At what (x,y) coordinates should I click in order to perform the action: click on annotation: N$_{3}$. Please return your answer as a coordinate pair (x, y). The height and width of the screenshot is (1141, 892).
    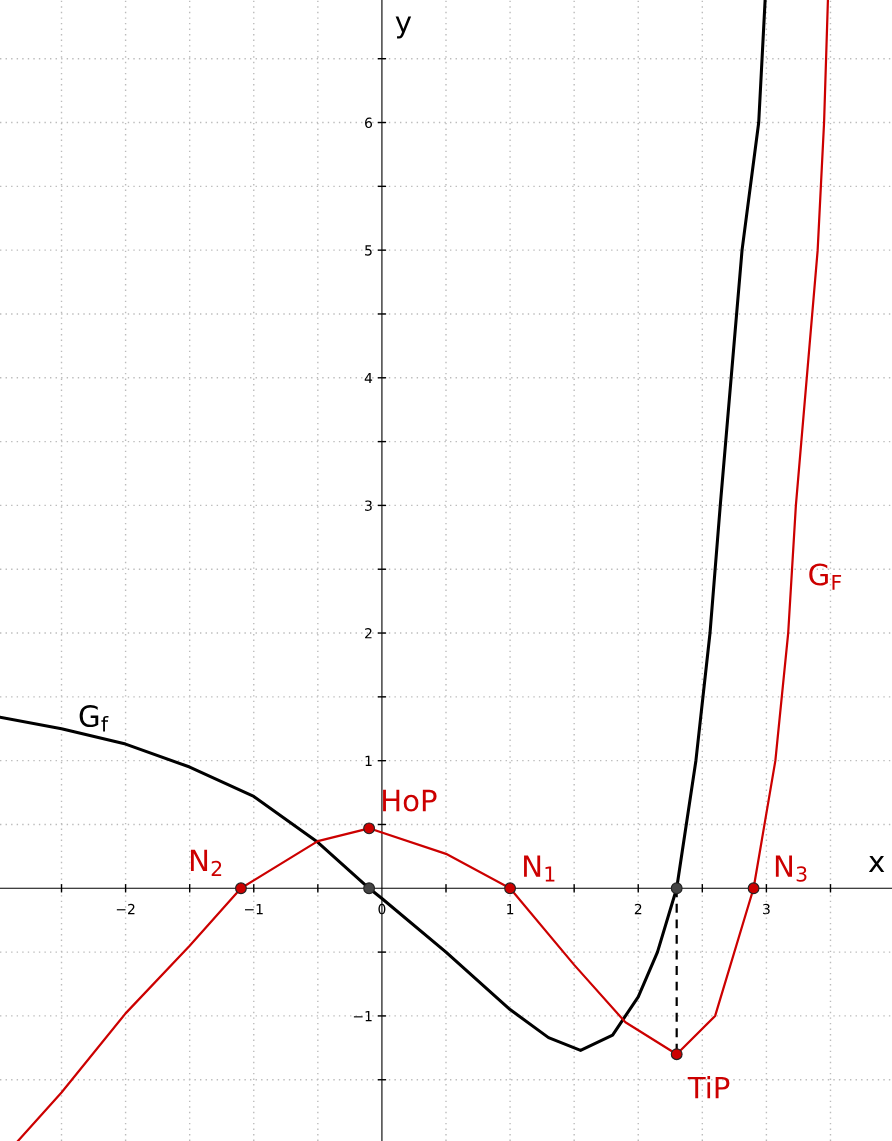
    Looking at the image, I should click on (791, 868).